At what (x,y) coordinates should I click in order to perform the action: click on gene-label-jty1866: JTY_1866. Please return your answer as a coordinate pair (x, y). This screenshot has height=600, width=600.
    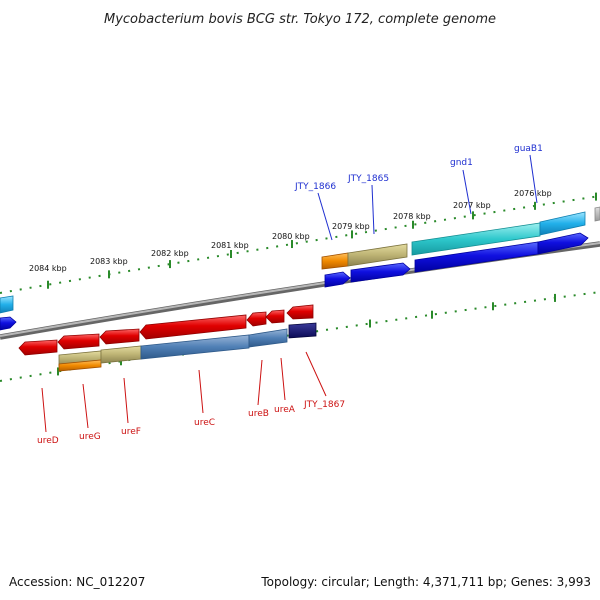
    Looking at the image, I should click on (315, 187).